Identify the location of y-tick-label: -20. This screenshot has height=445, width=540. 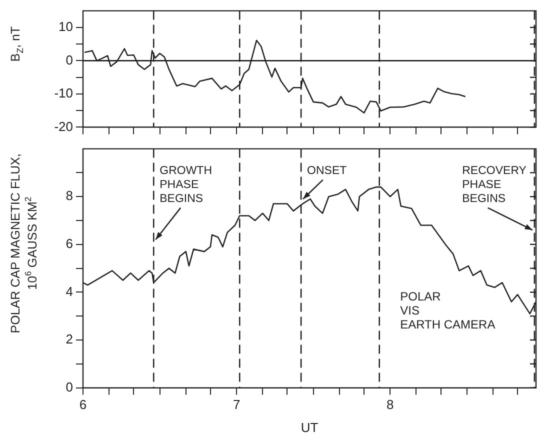
(63, 126).